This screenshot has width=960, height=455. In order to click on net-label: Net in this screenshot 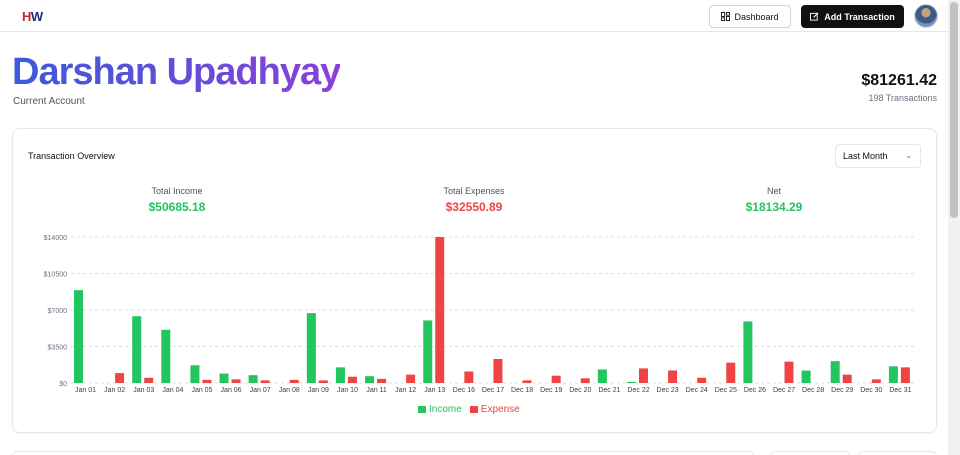, I will do `click(773, 191)`.